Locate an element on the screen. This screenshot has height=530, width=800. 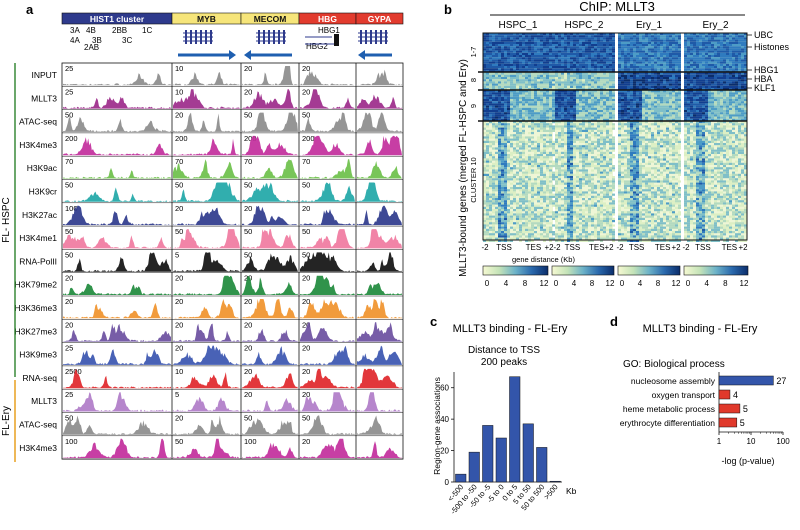
track-label: H3K9me3 is located at coordinates (38, 355).